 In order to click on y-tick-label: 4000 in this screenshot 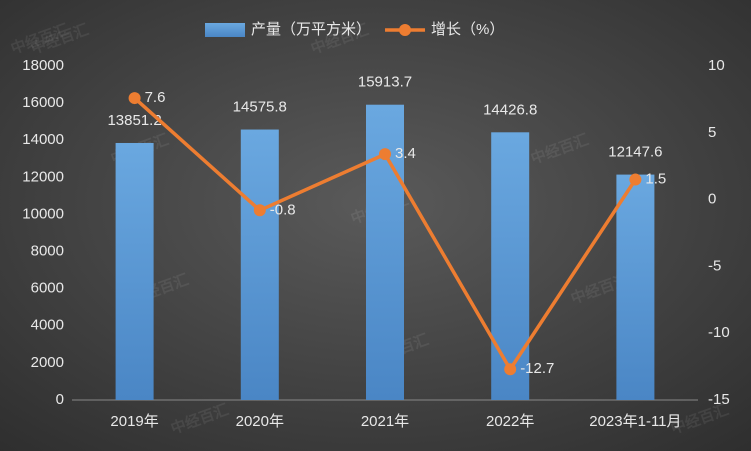, I will do `click(47, 325)`.